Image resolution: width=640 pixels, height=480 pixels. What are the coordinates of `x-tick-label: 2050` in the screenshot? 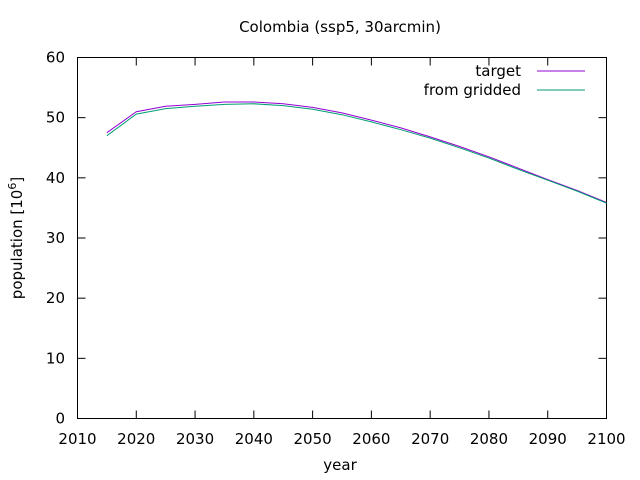 It's located at (313, 439).